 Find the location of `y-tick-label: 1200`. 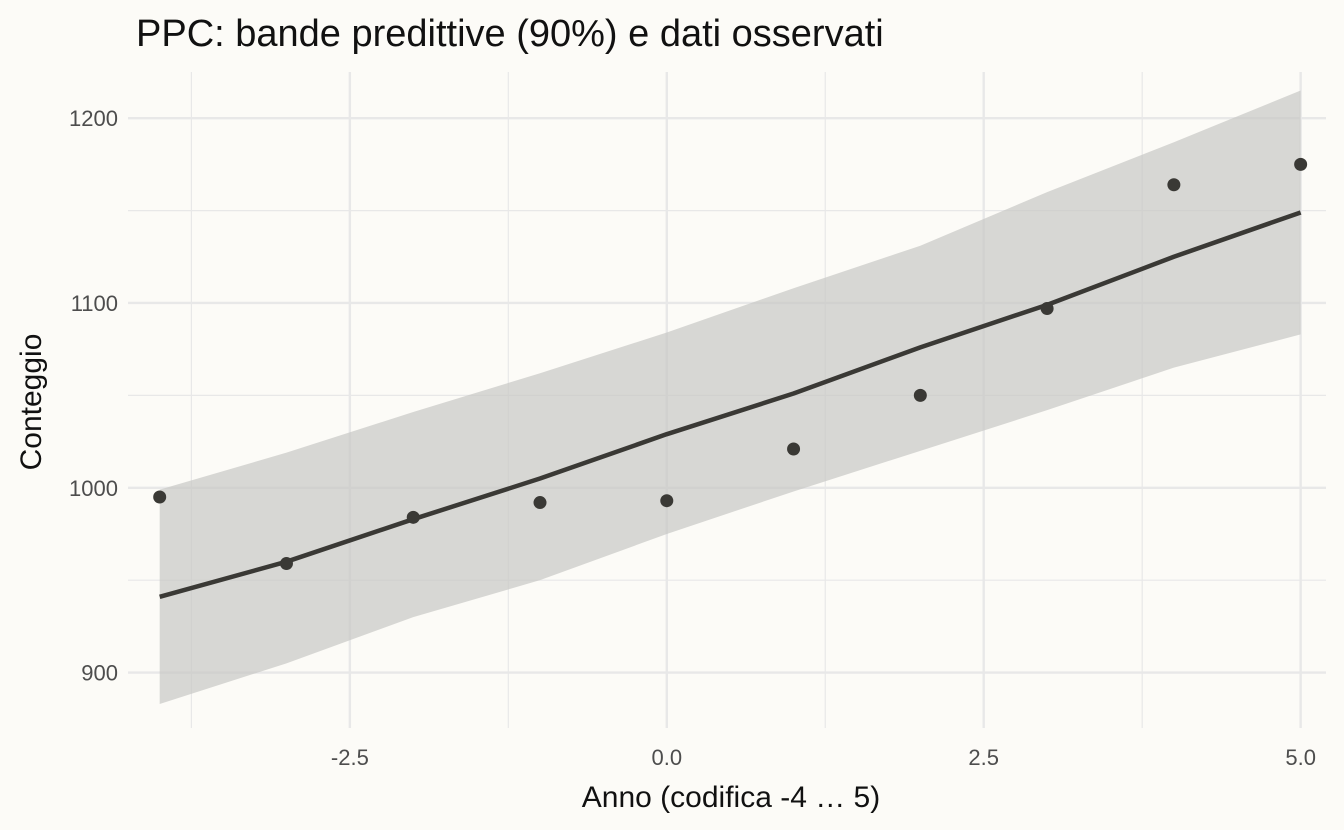

y-tick-label: 1200 is located at coordinates (93, 118).